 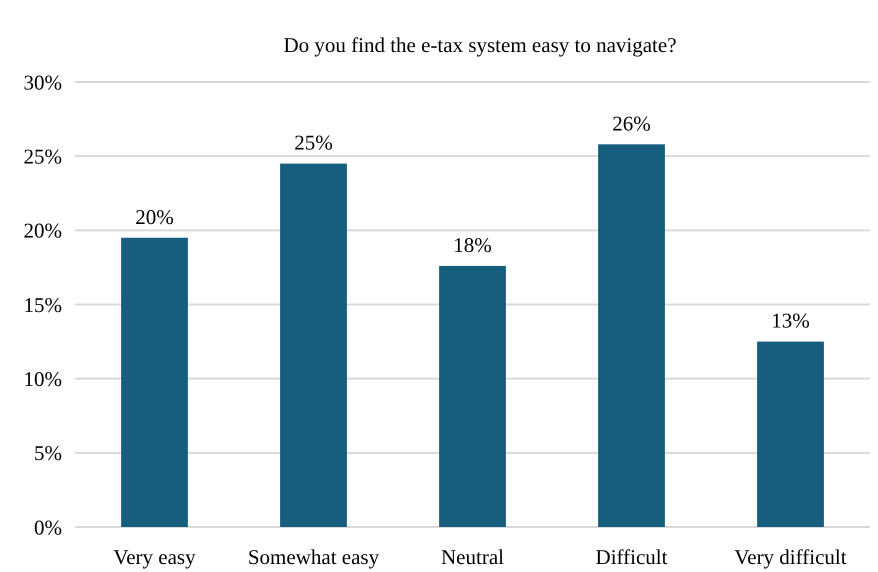 I want to click on y-tick-label: 5%, so click(x=48, y=453).